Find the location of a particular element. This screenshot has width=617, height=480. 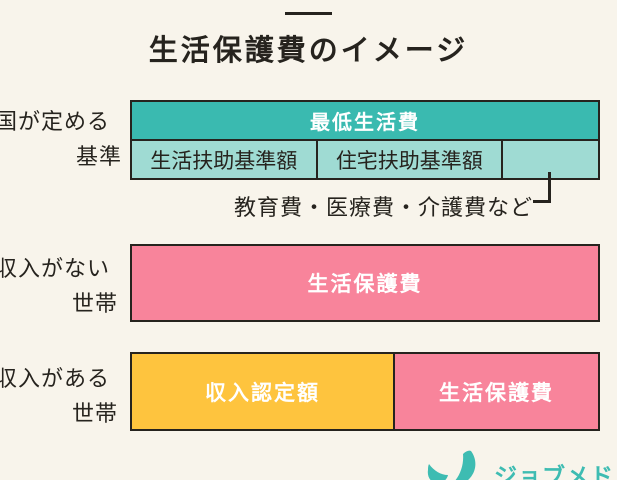

housing-assistance-cell: 住宅扶助基準額 is located at coordinates (408, 159).